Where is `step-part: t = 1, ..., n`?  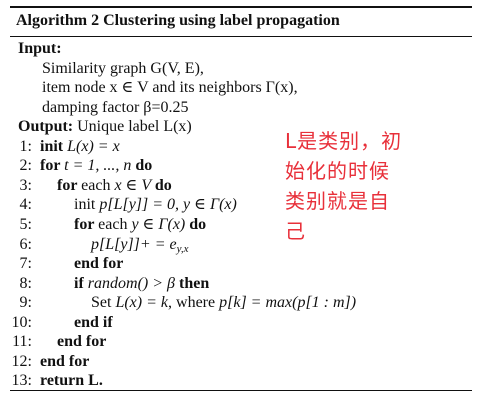 step-part: t = 1, ..., n is located at coordinates (100, 166).